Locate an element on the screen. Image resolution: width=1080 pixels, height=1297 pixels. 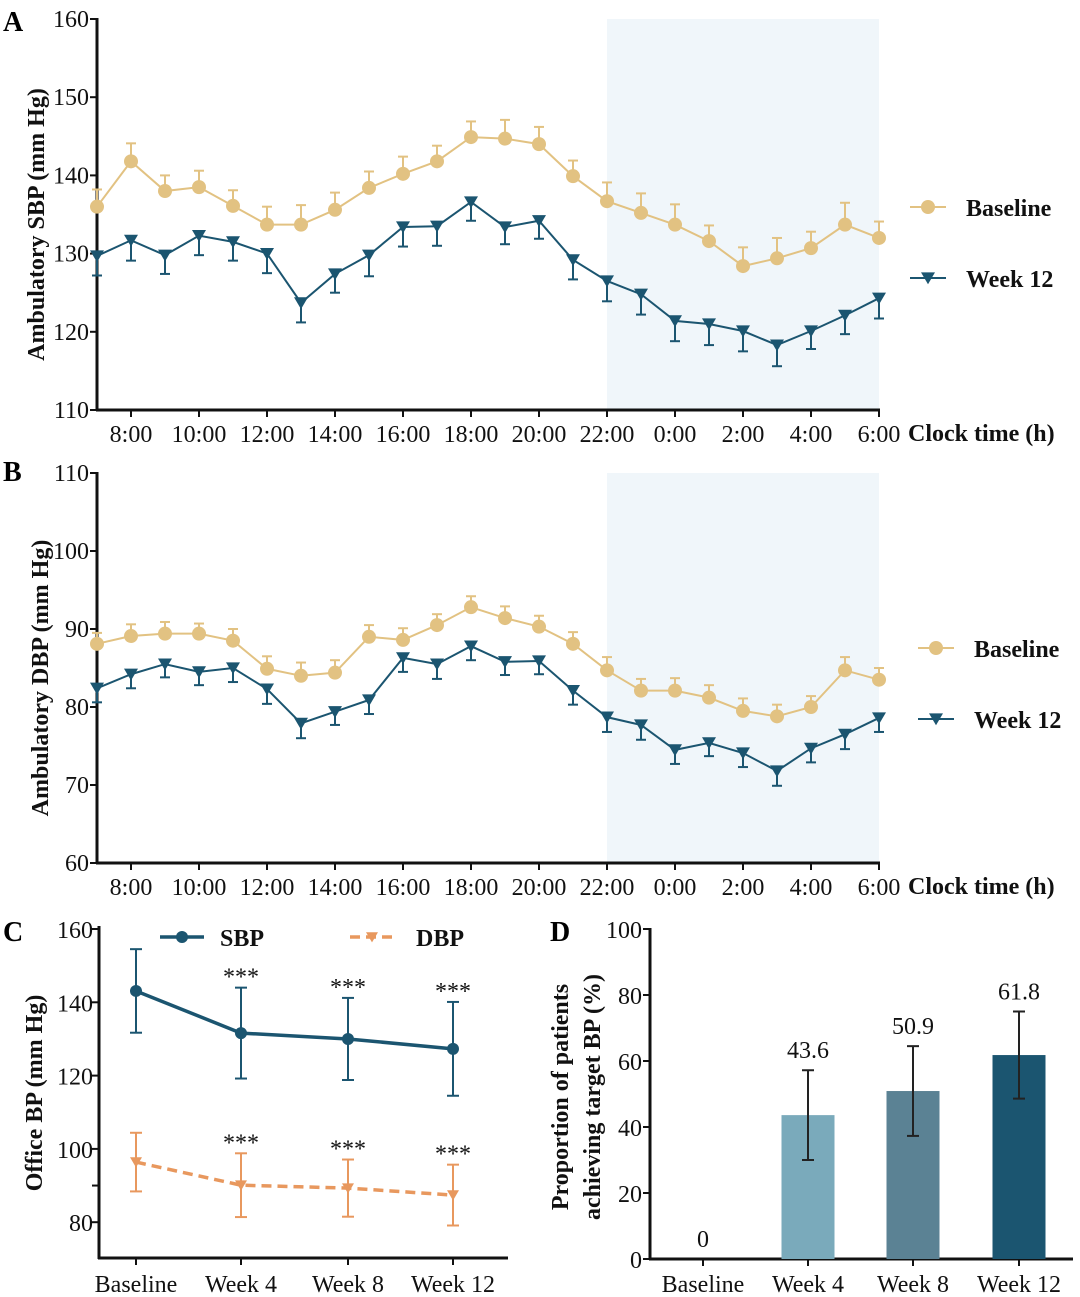
x-tick-label: 8:00 is located at coordinates (131, 435).